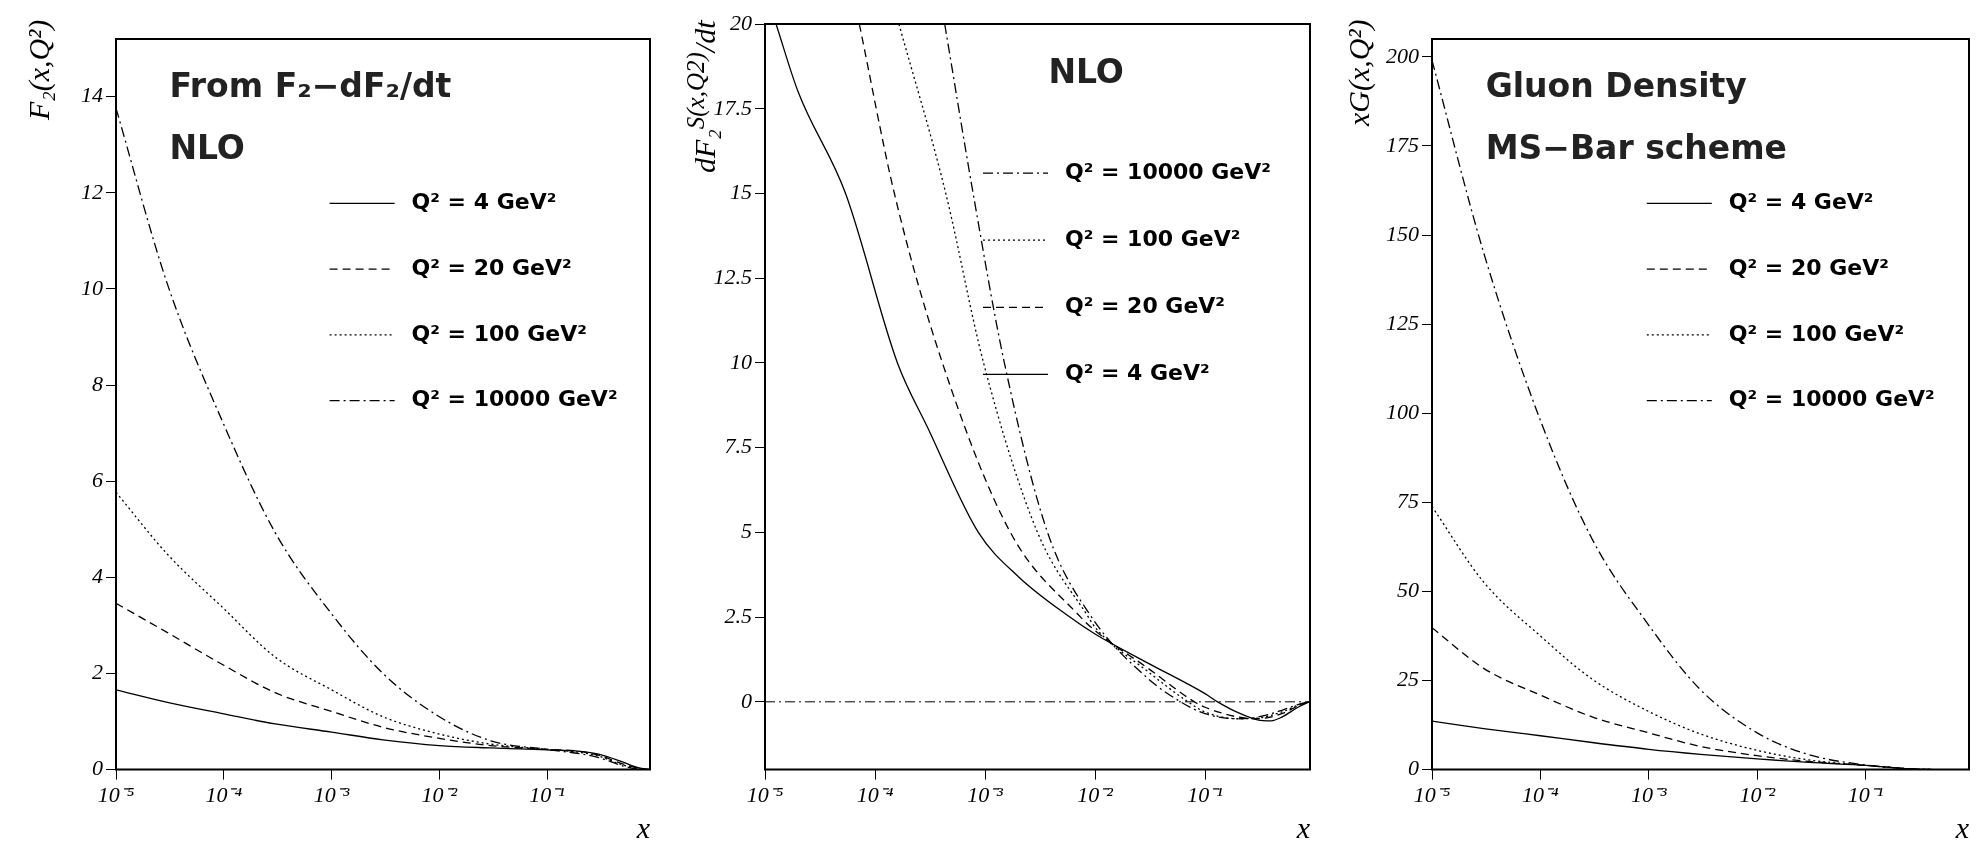 This screenshot has width=1979, height=848. I want to click on y-tick-label: 125, so click(1402, 322).